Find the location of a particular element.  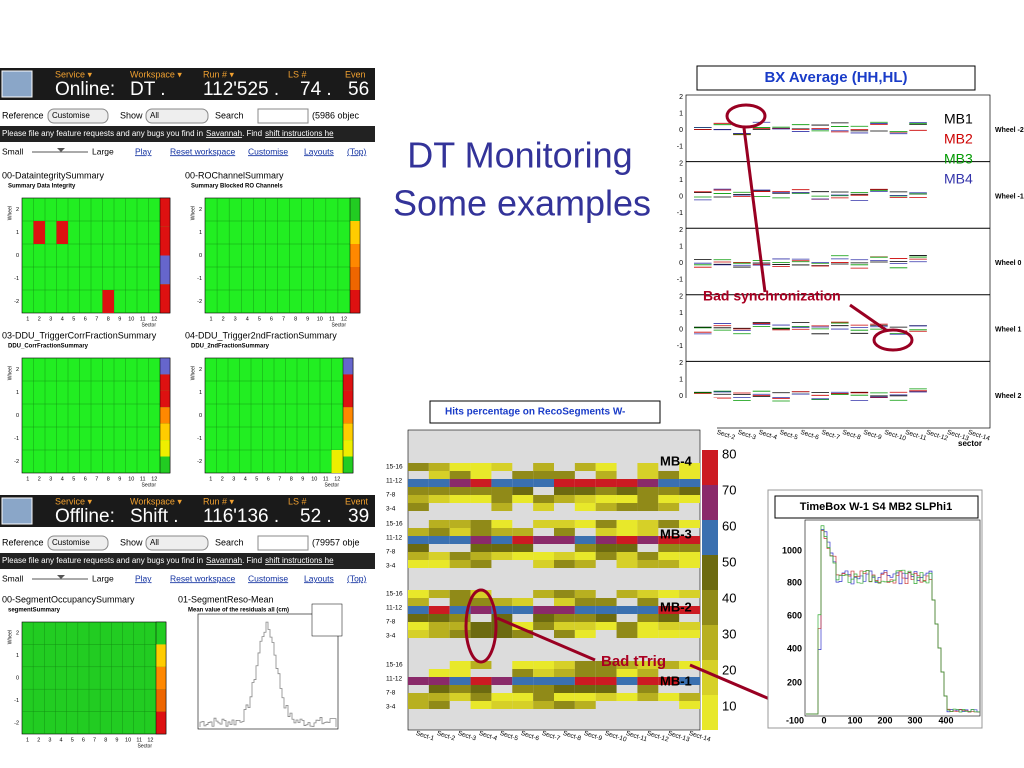

color-scale is located at coordinates (710, 537).